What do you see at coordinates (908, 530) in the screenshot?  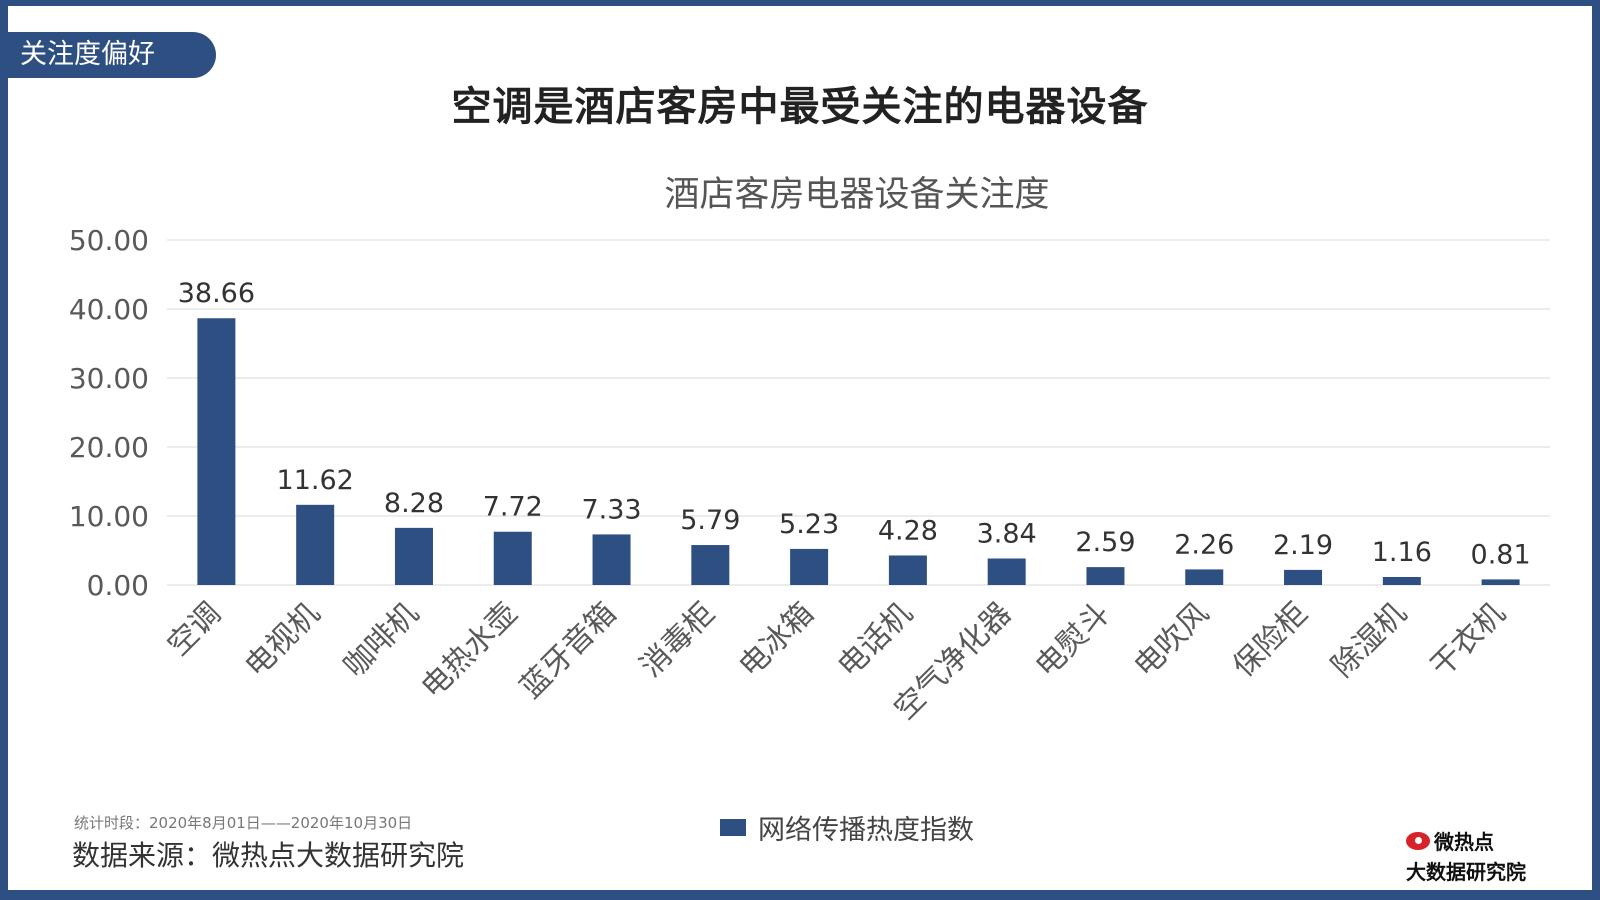 I see `data-label: 4.28` at bounding box center [908, 530].